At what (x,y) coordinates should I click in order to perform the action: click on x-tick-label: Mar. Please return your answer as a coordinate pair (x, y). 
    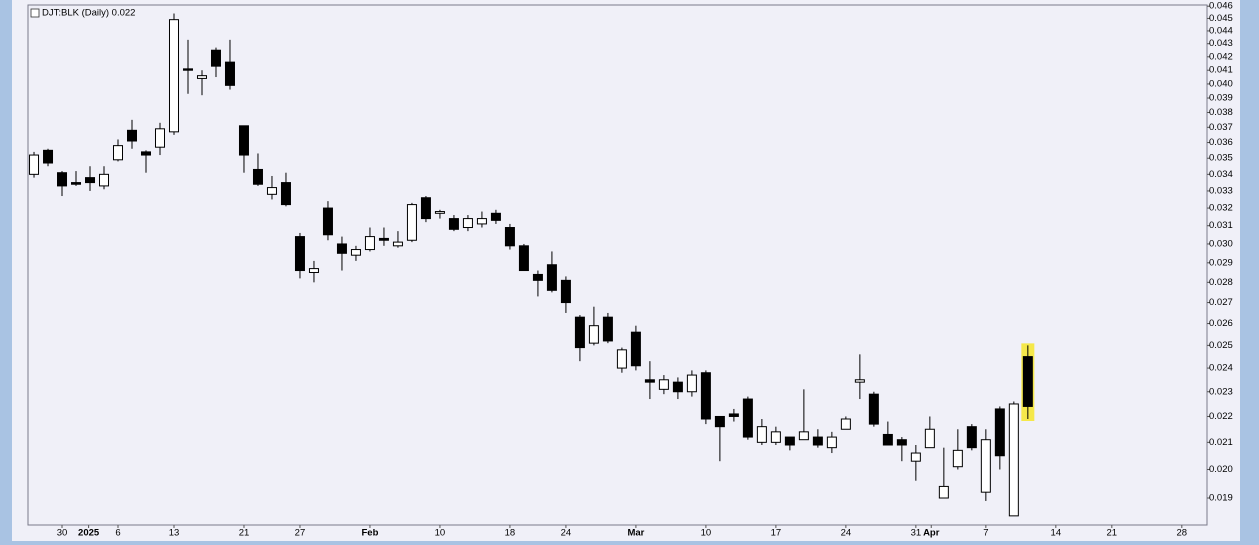
    Looking at the image, I should click on (635, 533).